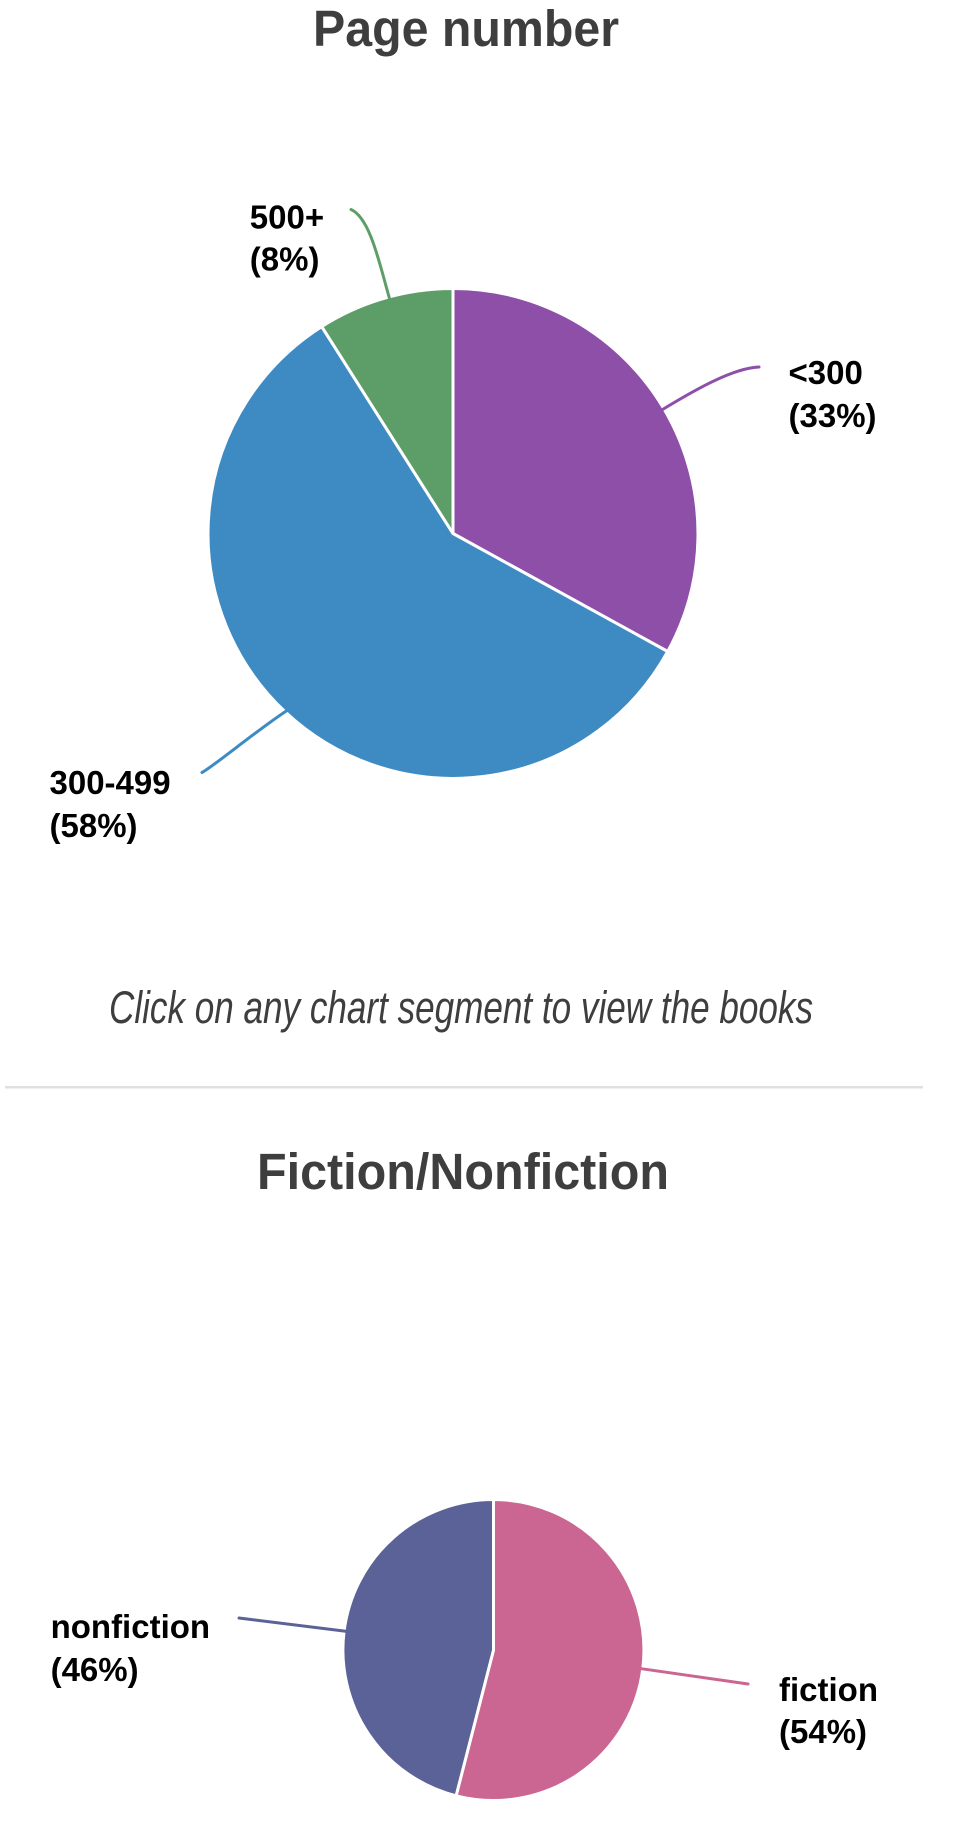 This screenshot has height=1833, width=969. I want to click on svg-text: (33%), so click(833, 415).